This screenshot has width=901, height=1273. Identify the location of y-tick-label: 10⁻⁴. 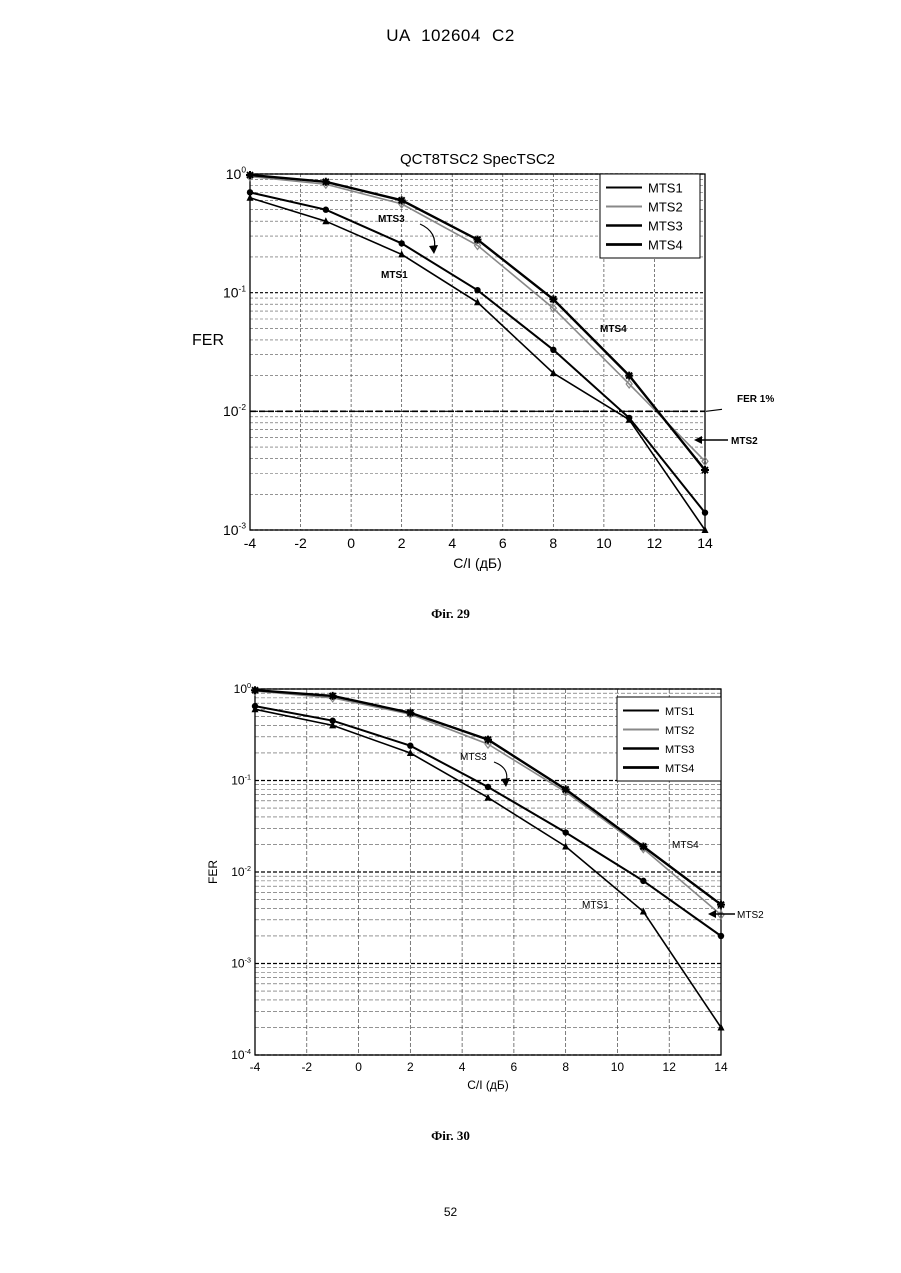
(241, 1054).